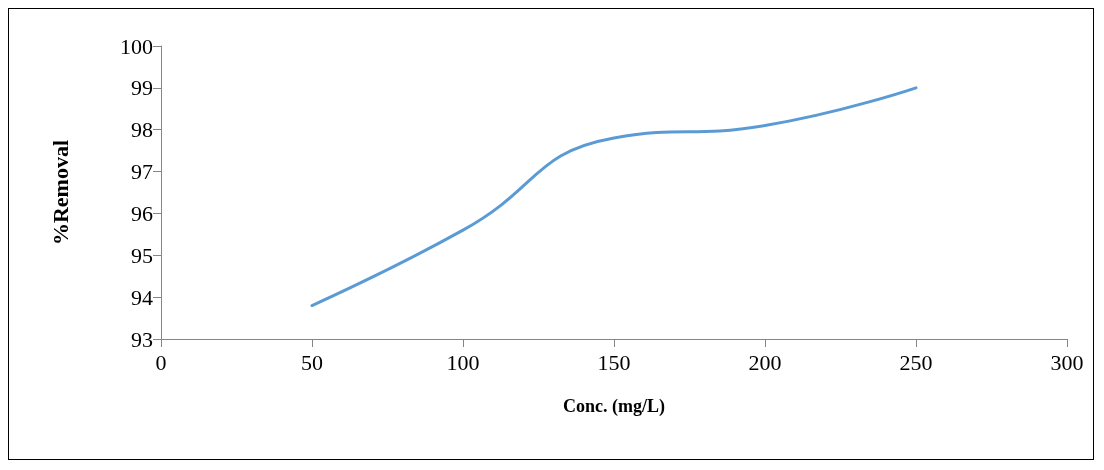 This screenshot has width=1104, height=470. I want to click on x-tick-label: 50, so click(312, 362).